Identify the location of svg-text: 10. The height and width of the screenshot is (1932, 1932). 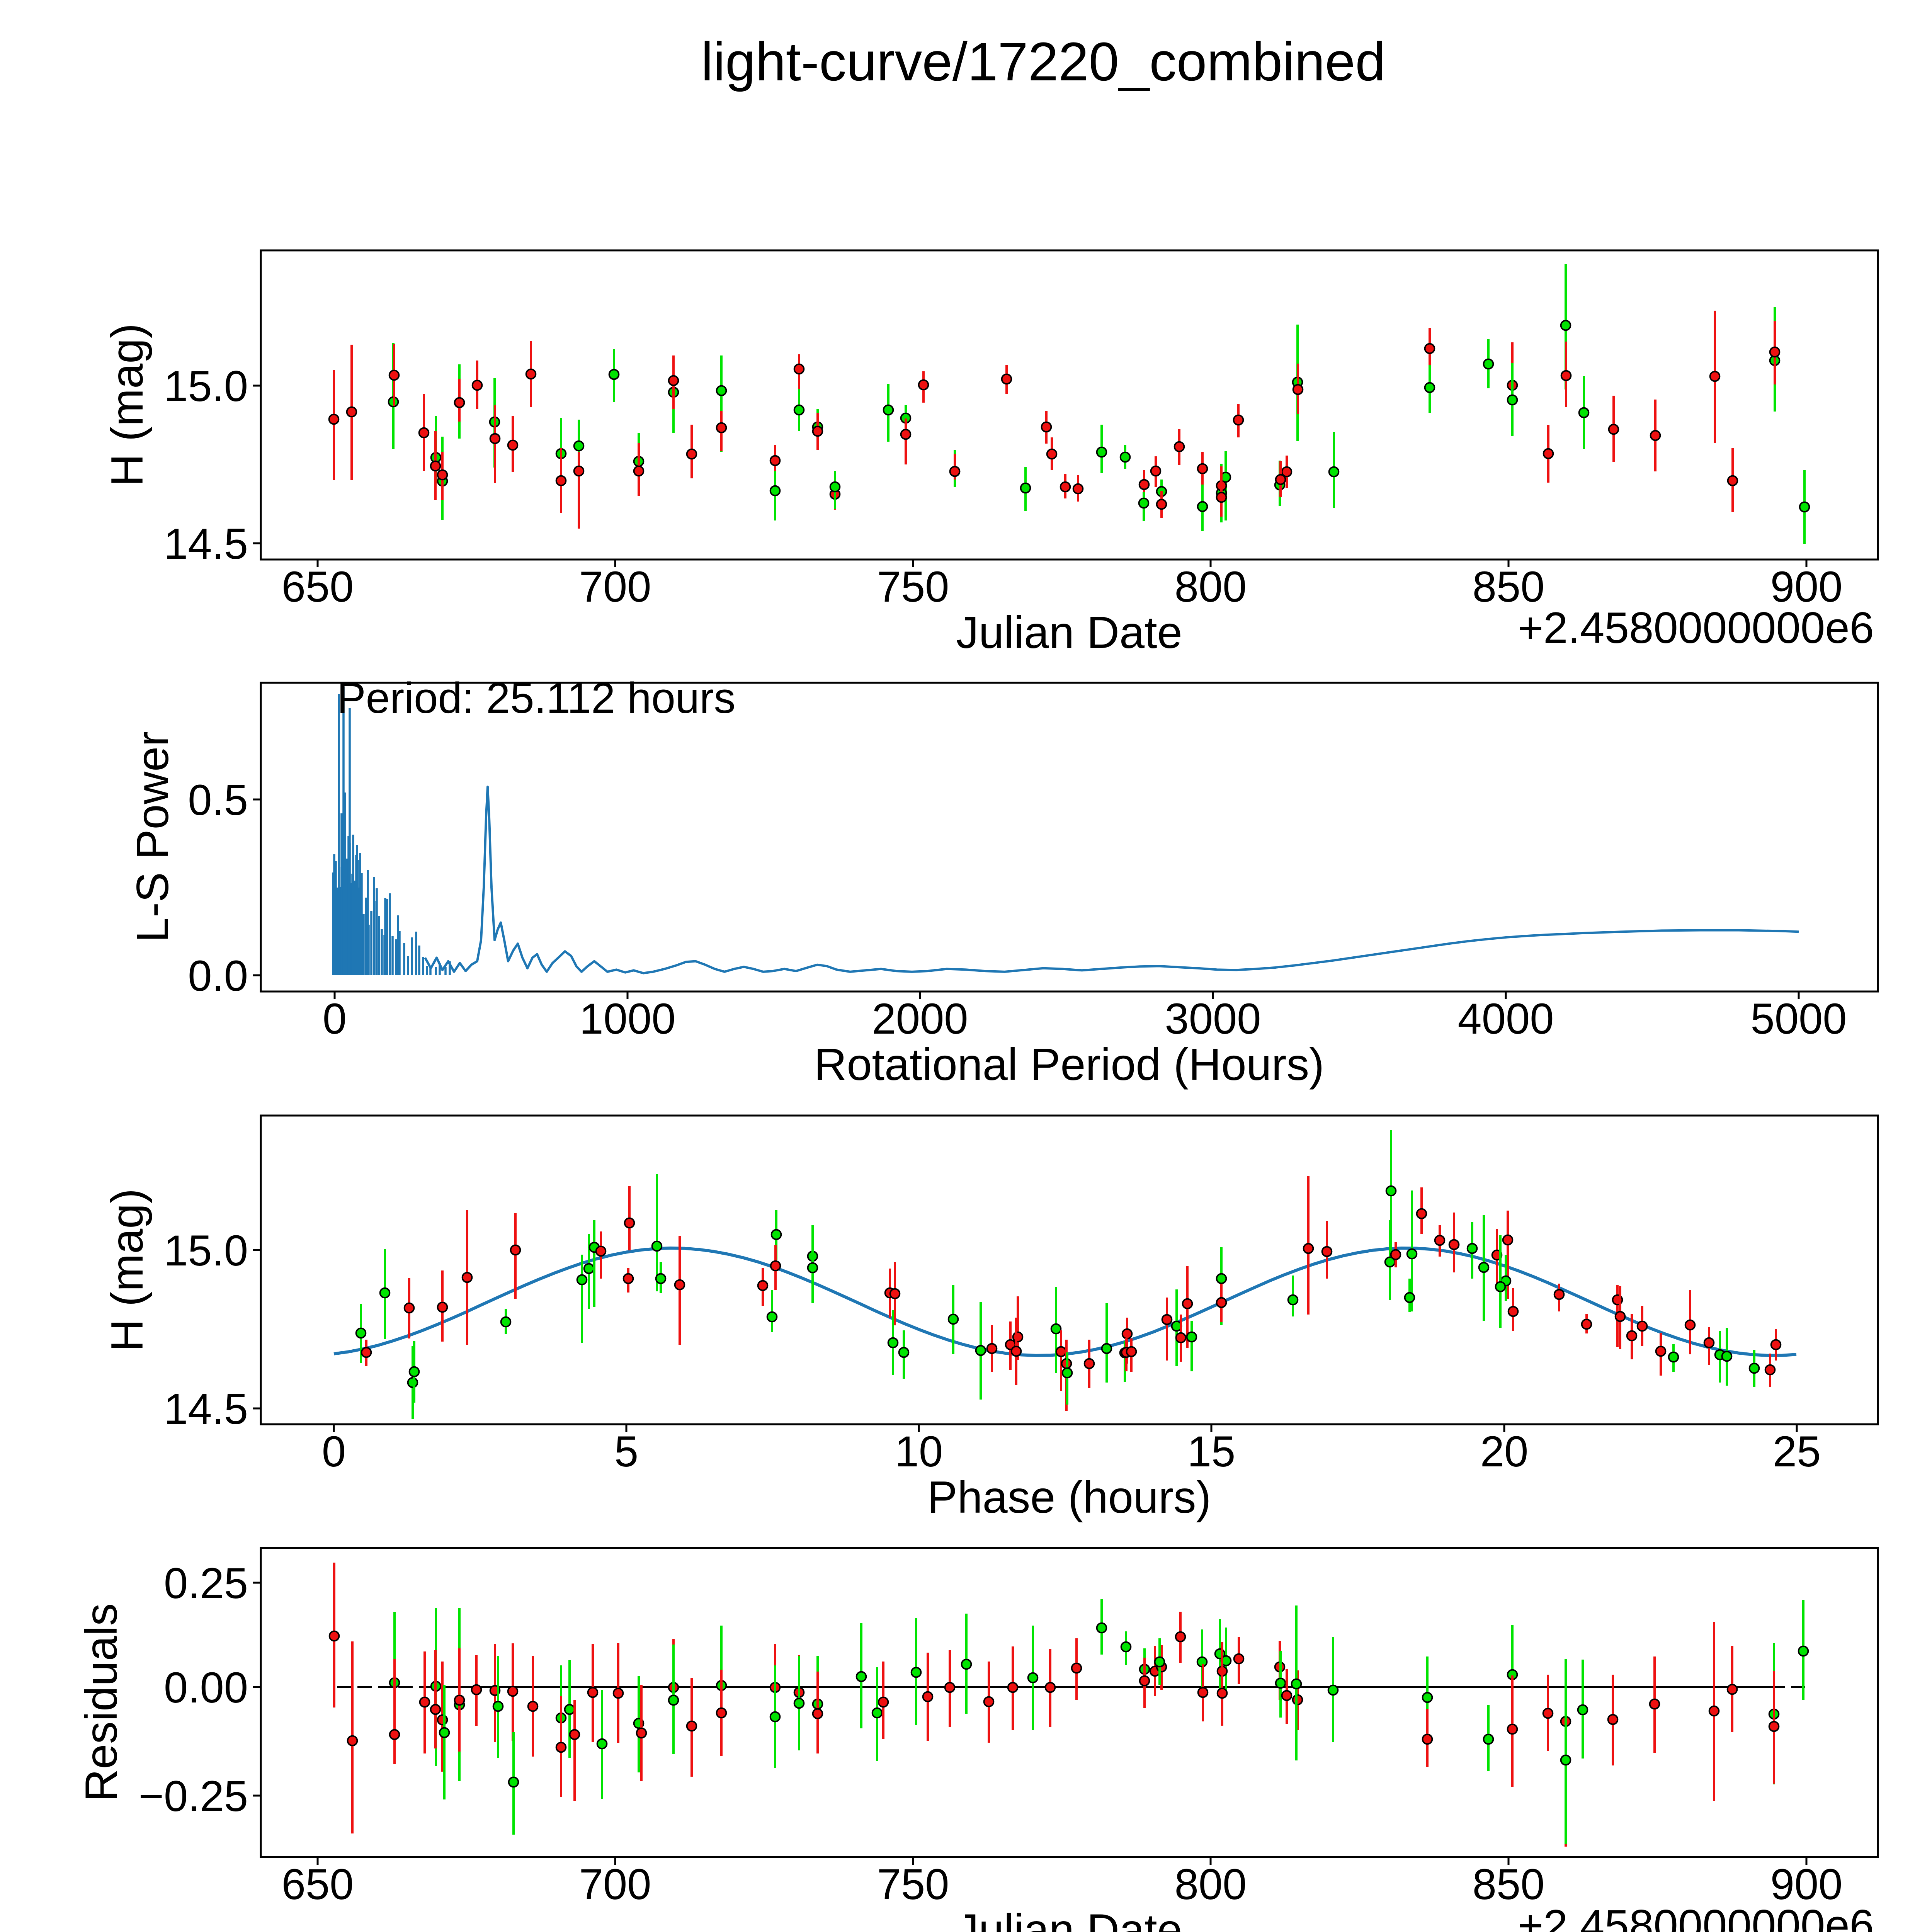
(919, 1452).